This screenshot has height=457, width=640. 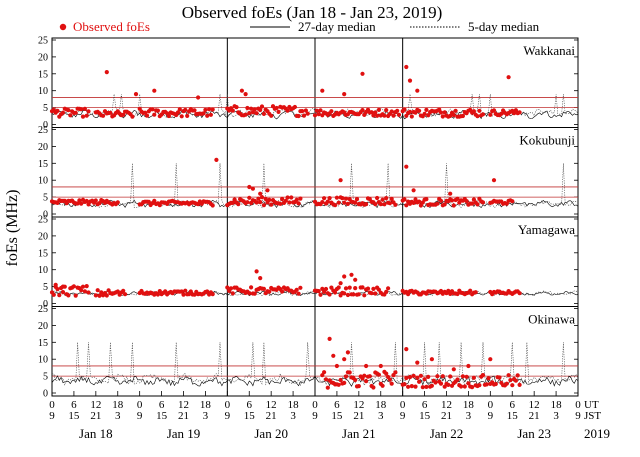 What do you see at coordinates (312, 12) in the screenshot?
I see `chart-title: Observed foEs (Jan 18 - Jan 23, 2019)` at bounding box center [312, 12].